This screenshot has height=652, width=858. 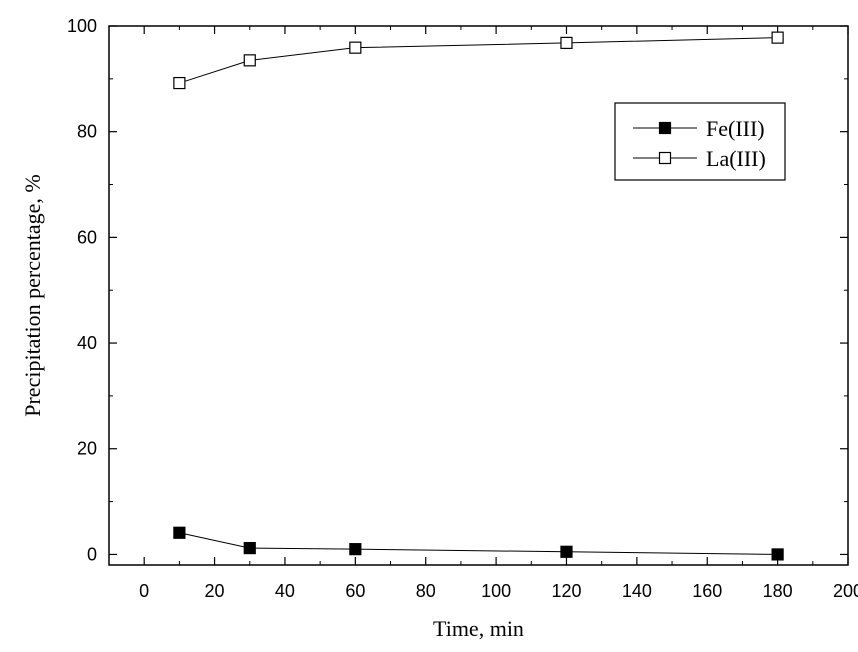 I want to click on legend-box, so click(x=700, y=141).